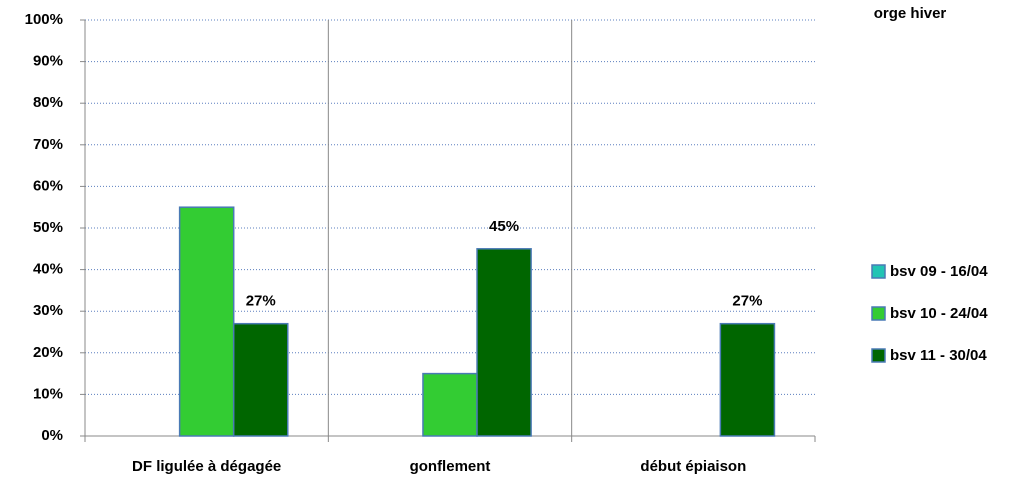 The width and height of the screenshot is (1032, 479). What do you see at coordinates (939, 313) in the screenshot?
I see `legend-label: bsv 10 - 24/04` at bounding box center [939, 313].